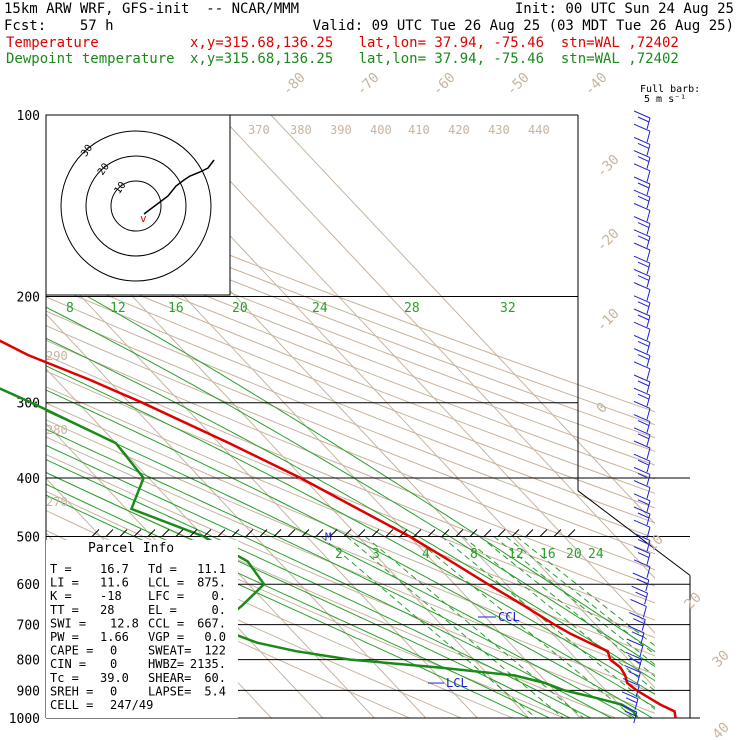  Describe the element at coordinates (68, 623) in the screenshot. I see `parcel-info-key: SWI =` at that location.